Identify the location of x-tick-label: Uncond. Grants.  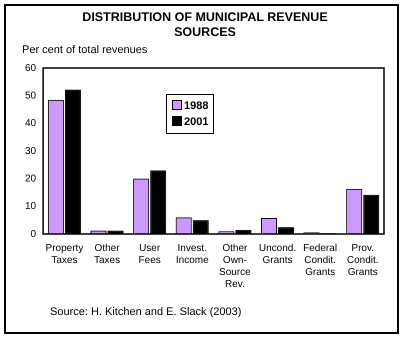
(277, 254).